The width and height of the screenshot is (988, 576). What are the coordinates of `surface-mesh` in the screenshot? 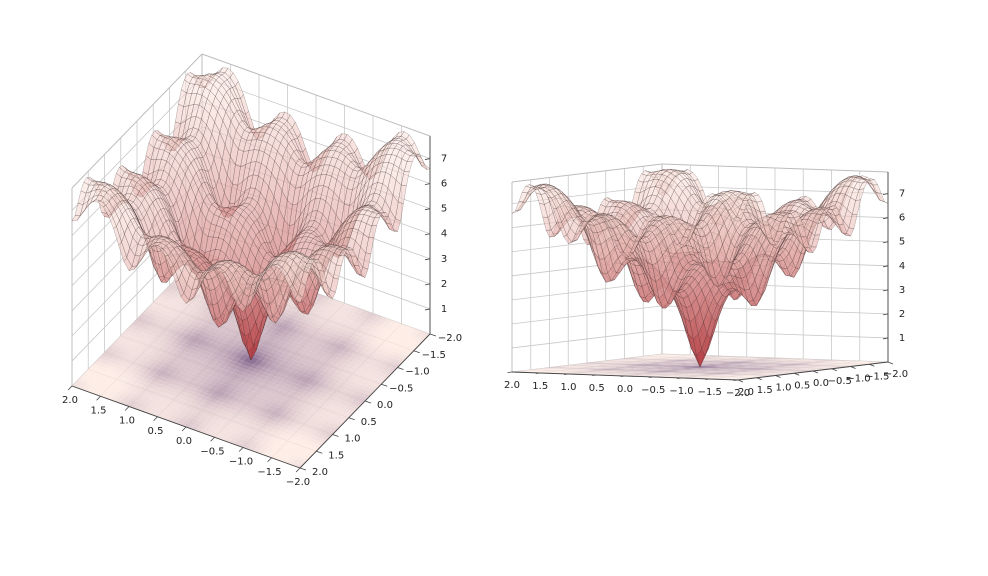 It's located at (700, 268).